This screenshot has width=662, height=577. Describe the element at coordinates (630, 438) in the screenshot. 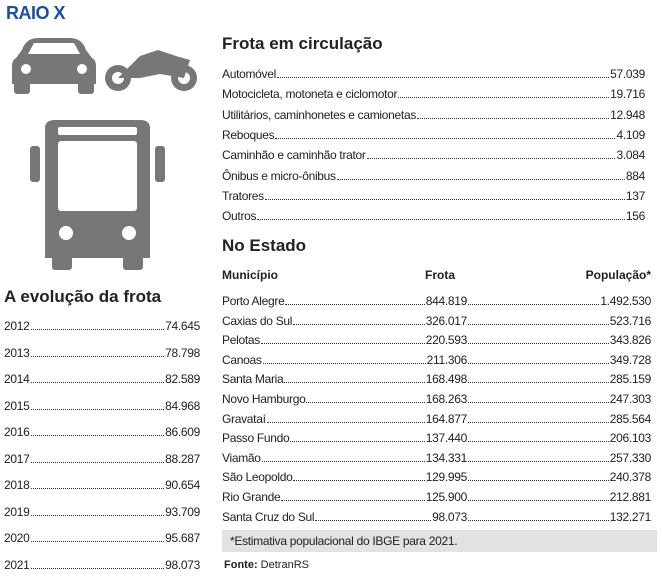

I see `population: 206.103` at that location.